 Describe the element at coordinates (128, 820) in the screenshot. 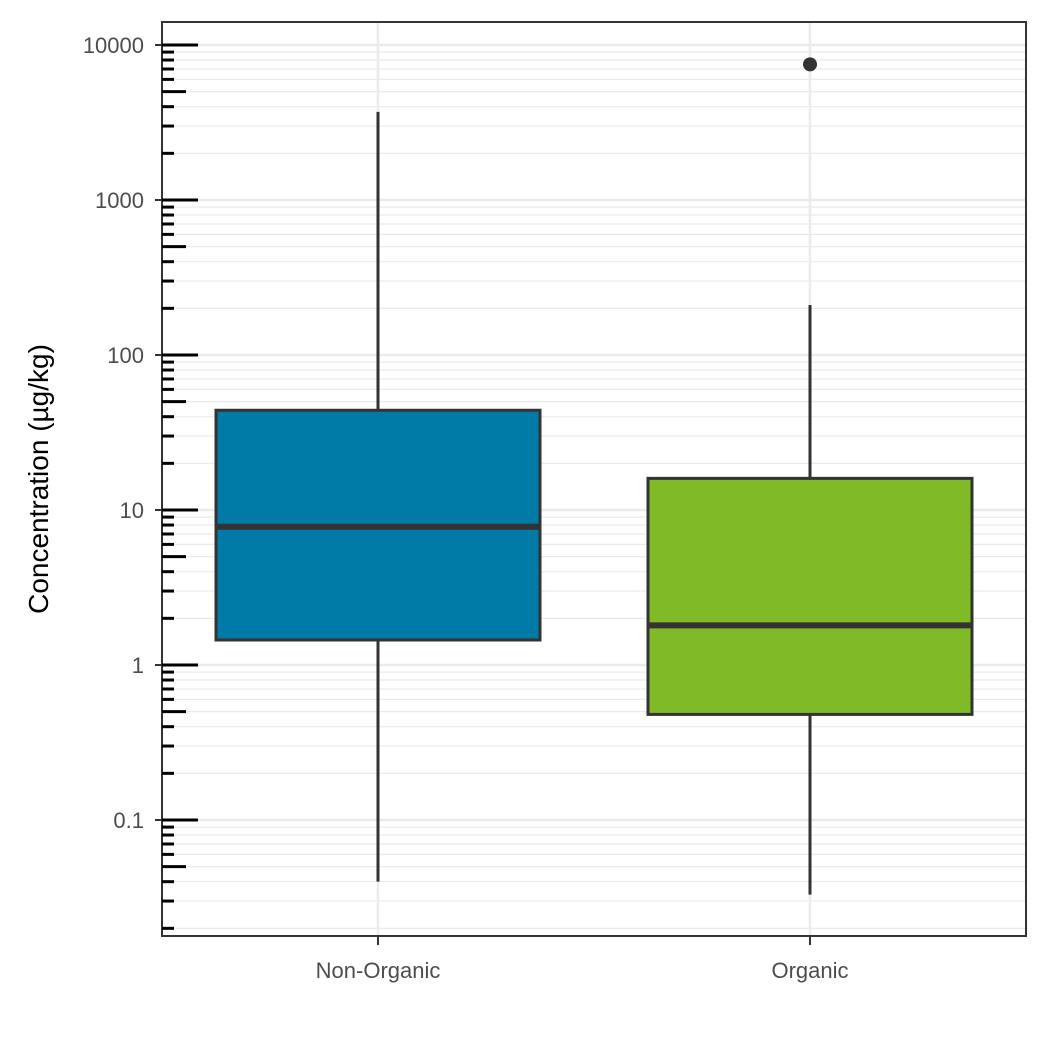

I see `y-tick-label: 0.1` at that location.